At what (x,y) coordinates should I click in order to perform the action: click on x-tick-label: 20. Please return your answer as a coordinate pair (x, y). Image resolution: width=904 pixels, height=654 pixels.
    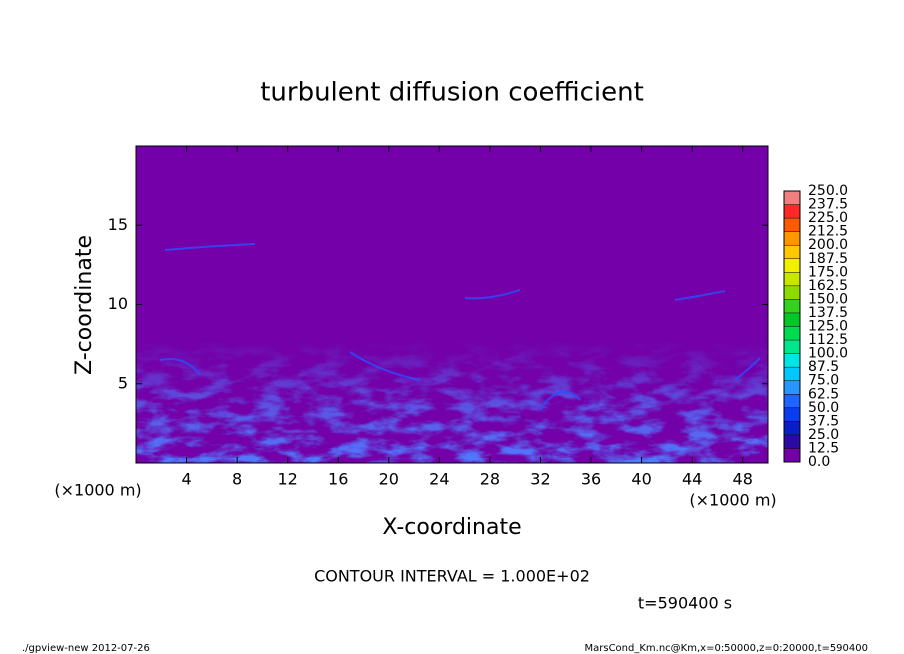
    Looking at the image, I should click on (389, 479).